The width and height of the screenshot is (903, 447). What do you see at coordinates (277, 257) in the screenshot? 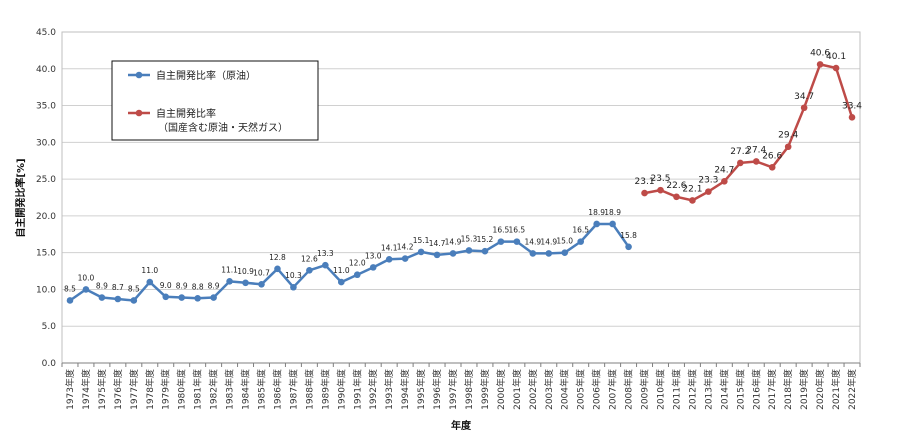
I see `data-label: 12.8` at bounding box center [277, 257].